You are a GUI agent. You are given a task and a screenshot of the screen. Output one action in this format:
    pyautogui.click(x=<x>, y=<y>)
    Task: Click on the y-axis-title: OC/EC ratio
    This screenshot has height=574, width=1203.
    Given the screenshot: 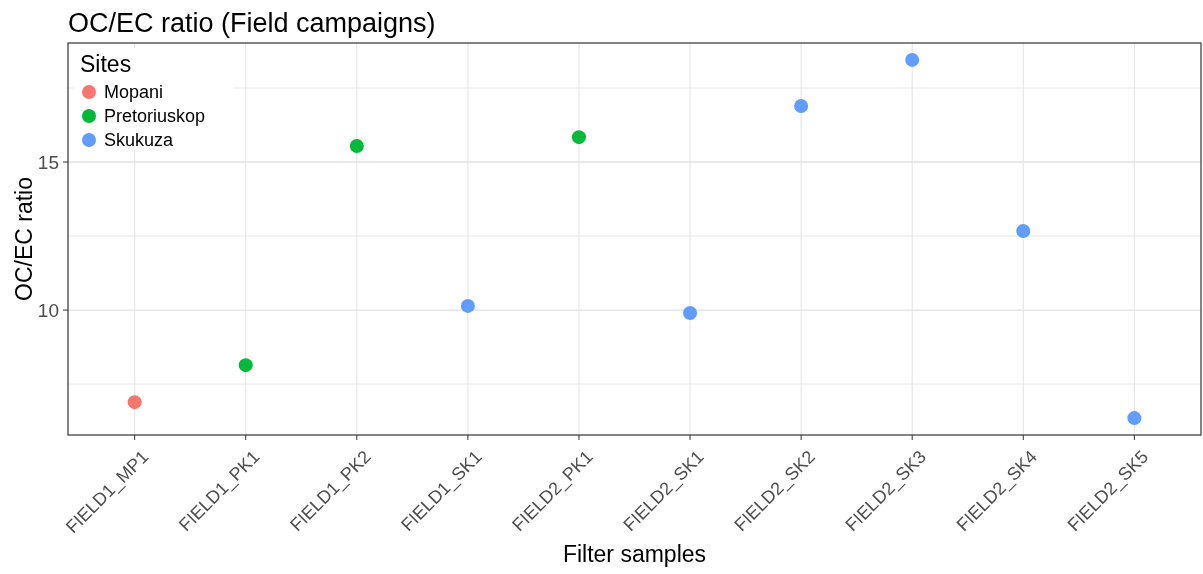 What is the action you would take?
    pyautogui.click(x=24, y=239)
    